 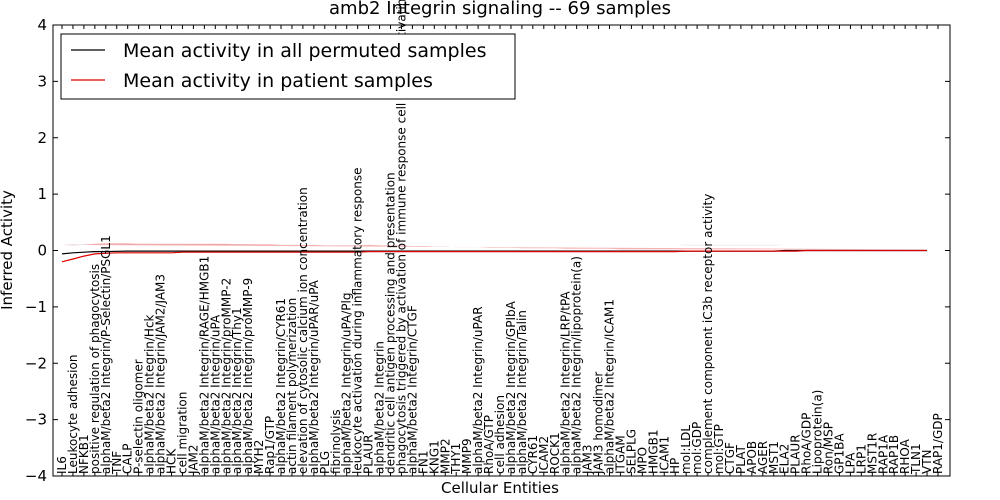 What do you see at coordinates (610, 386) in the screenshot?
I see `category-label: alphaM/beta2 Integrin/ICAM1` at bounding box center [610, 386].